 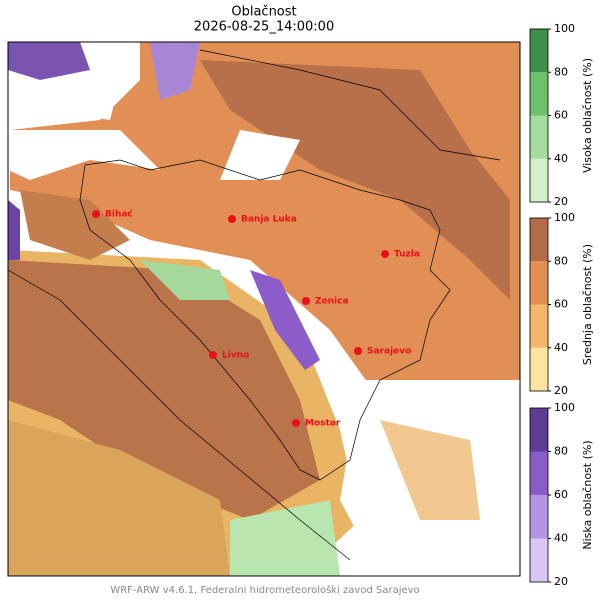 I want to click on title: Oblačnost, so click(x=263, y=12).